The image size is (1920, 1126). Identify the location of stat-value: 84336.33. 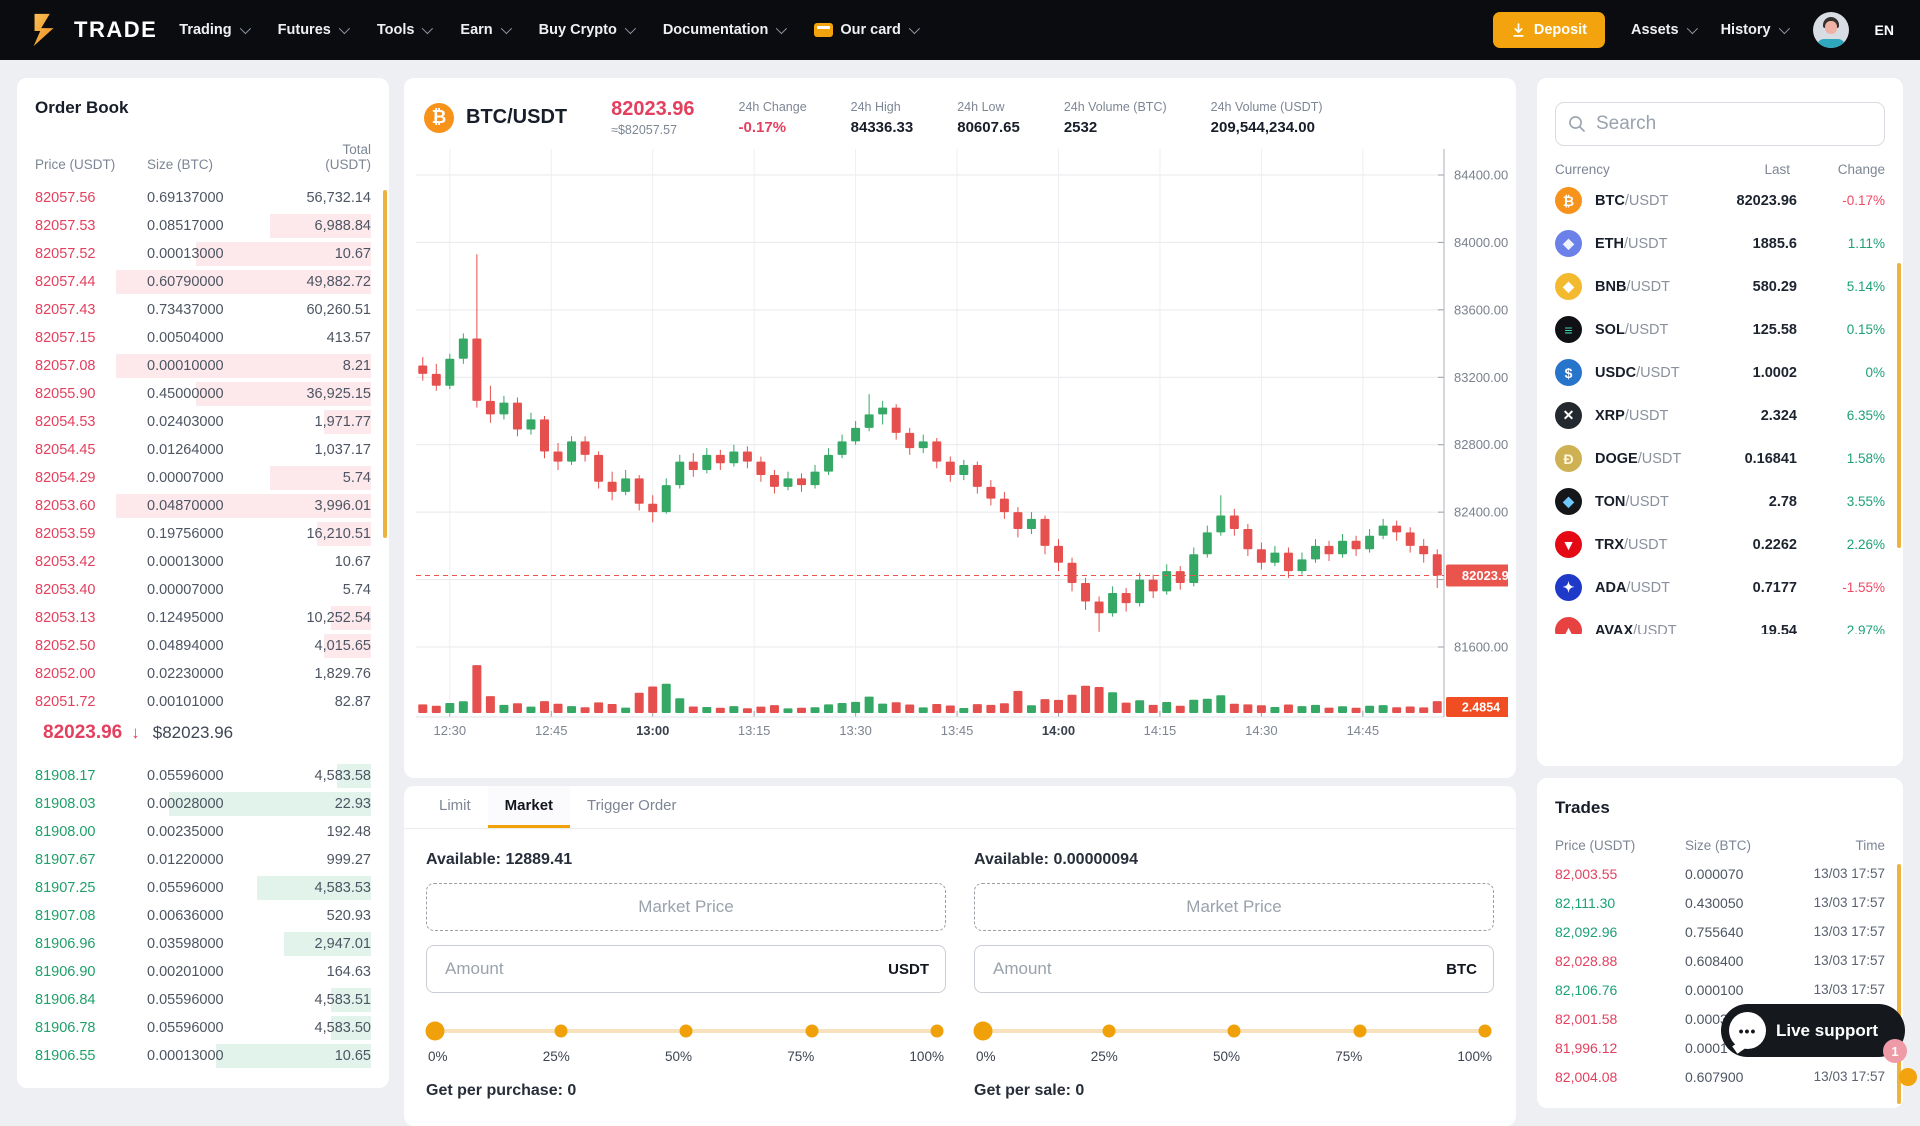
(882, 127).